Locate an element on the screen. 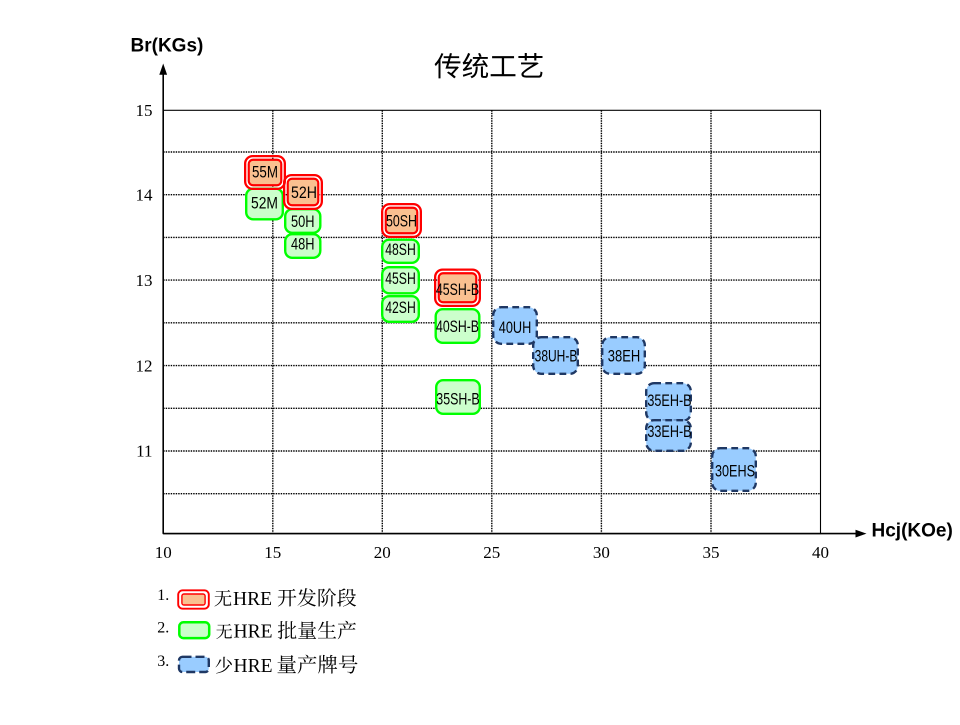 Image resolution: width=960 pixels, height=725 pixels. svg-text: 38UH-B is located at coordinates (556, 357).